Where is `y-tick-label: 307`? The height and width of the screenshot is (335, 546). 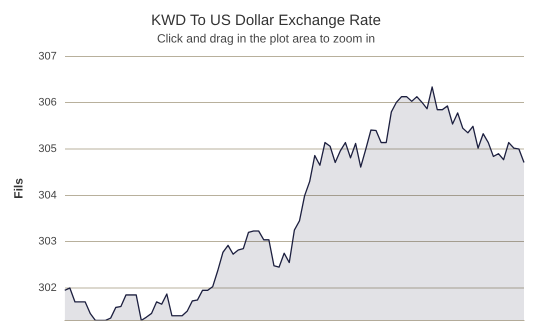
y-tick-label: 307 is located at coordinates (47, 56).